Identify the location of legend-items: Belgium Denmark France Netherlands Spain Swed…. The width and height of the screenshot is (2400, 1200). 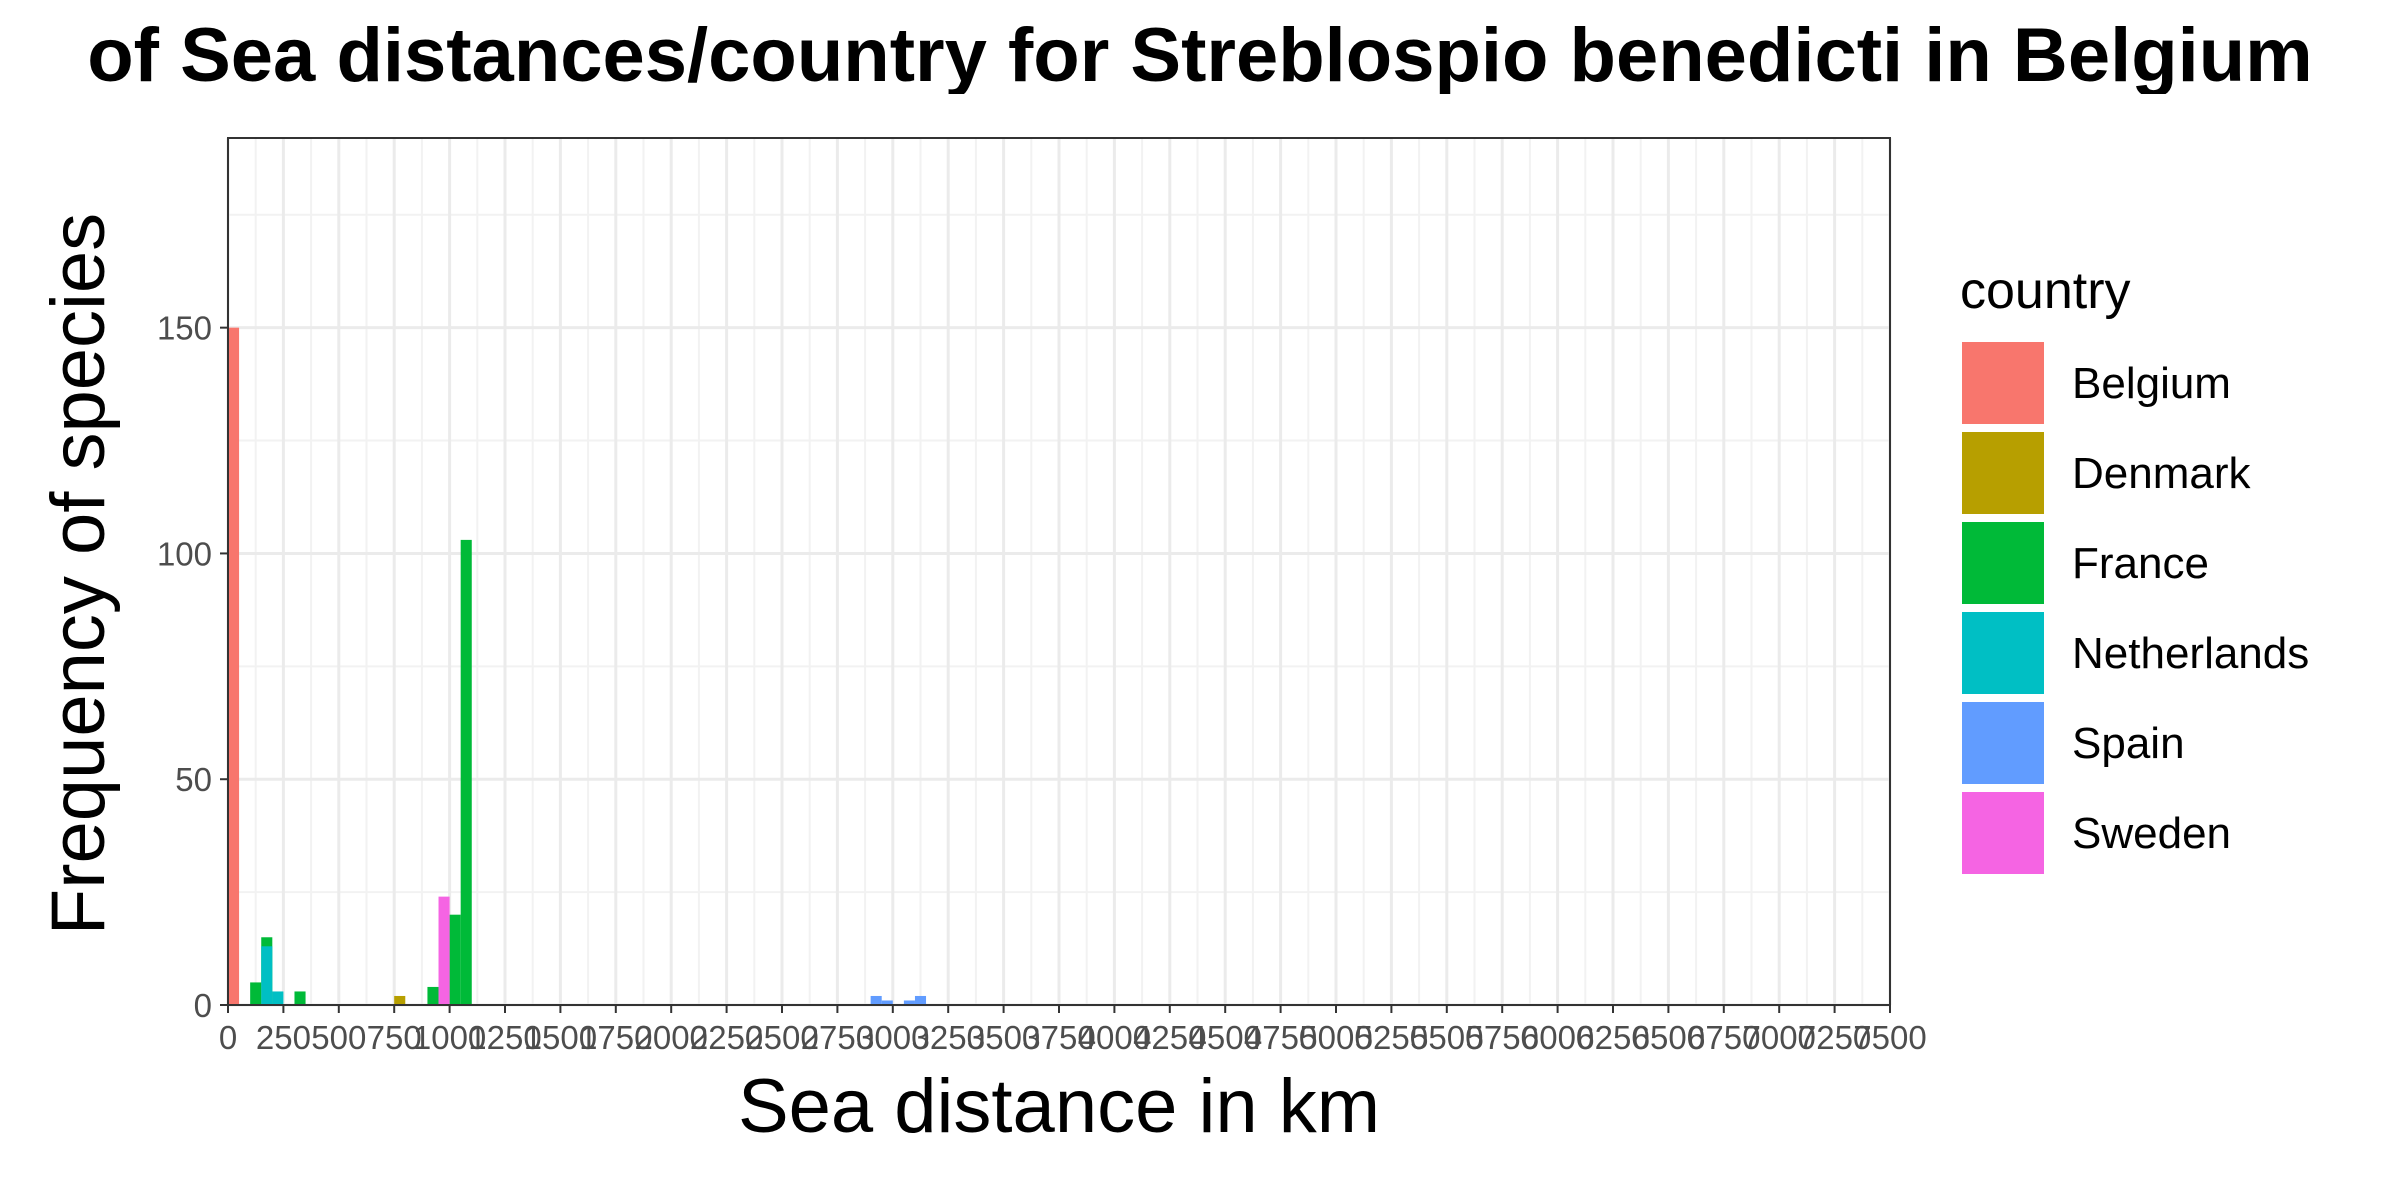
(2135, 608).